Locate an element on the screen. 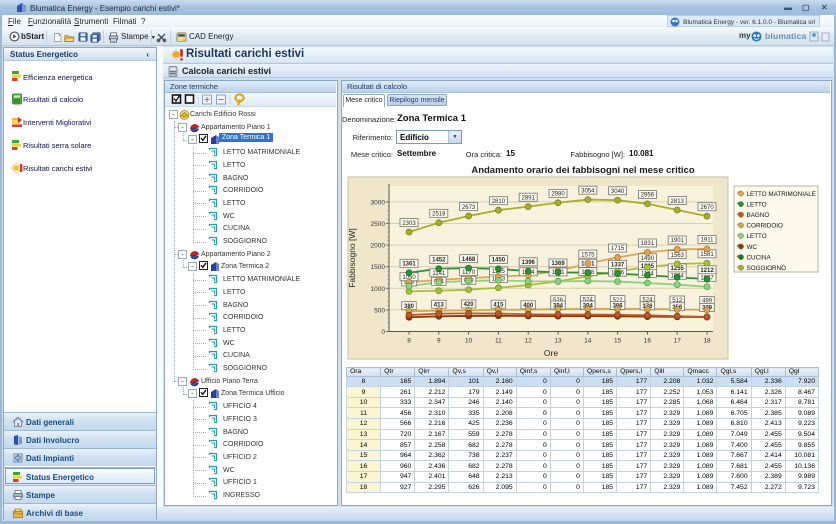 The height and width of the screenshot is (524, 836). svg-text: CORRIDOIO is located at coordinates (765, 226).